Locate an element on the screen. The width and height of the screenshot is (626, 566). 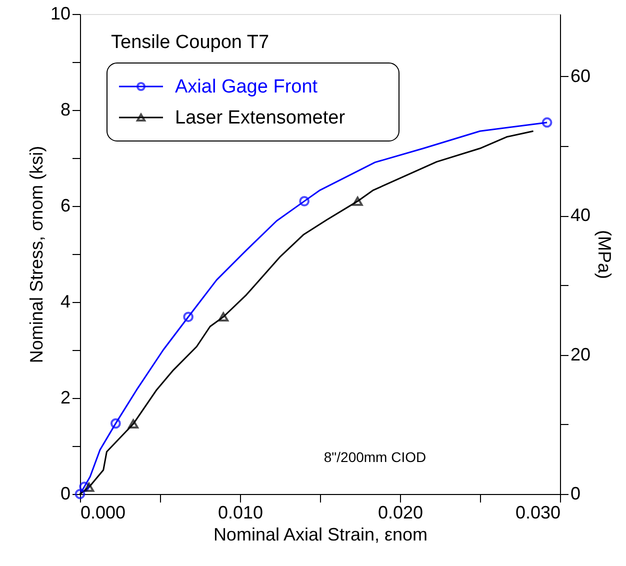
y-tick-label: 6 is located at coordinates (65, 206).